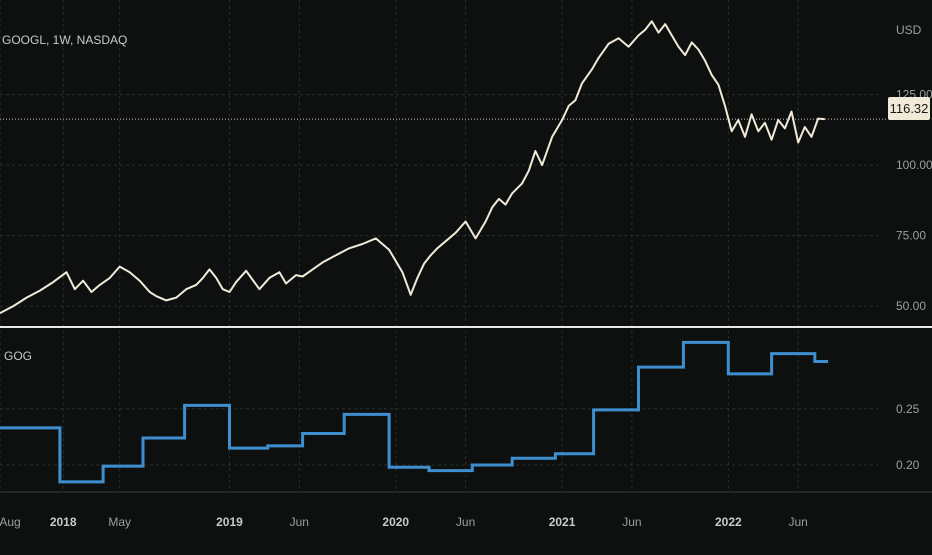 The image size is (932, 555). What do you see at coordinates (909, 30) in the screenshot?
I see `price-axis-unit: USD` at bounding box center [909, 30].